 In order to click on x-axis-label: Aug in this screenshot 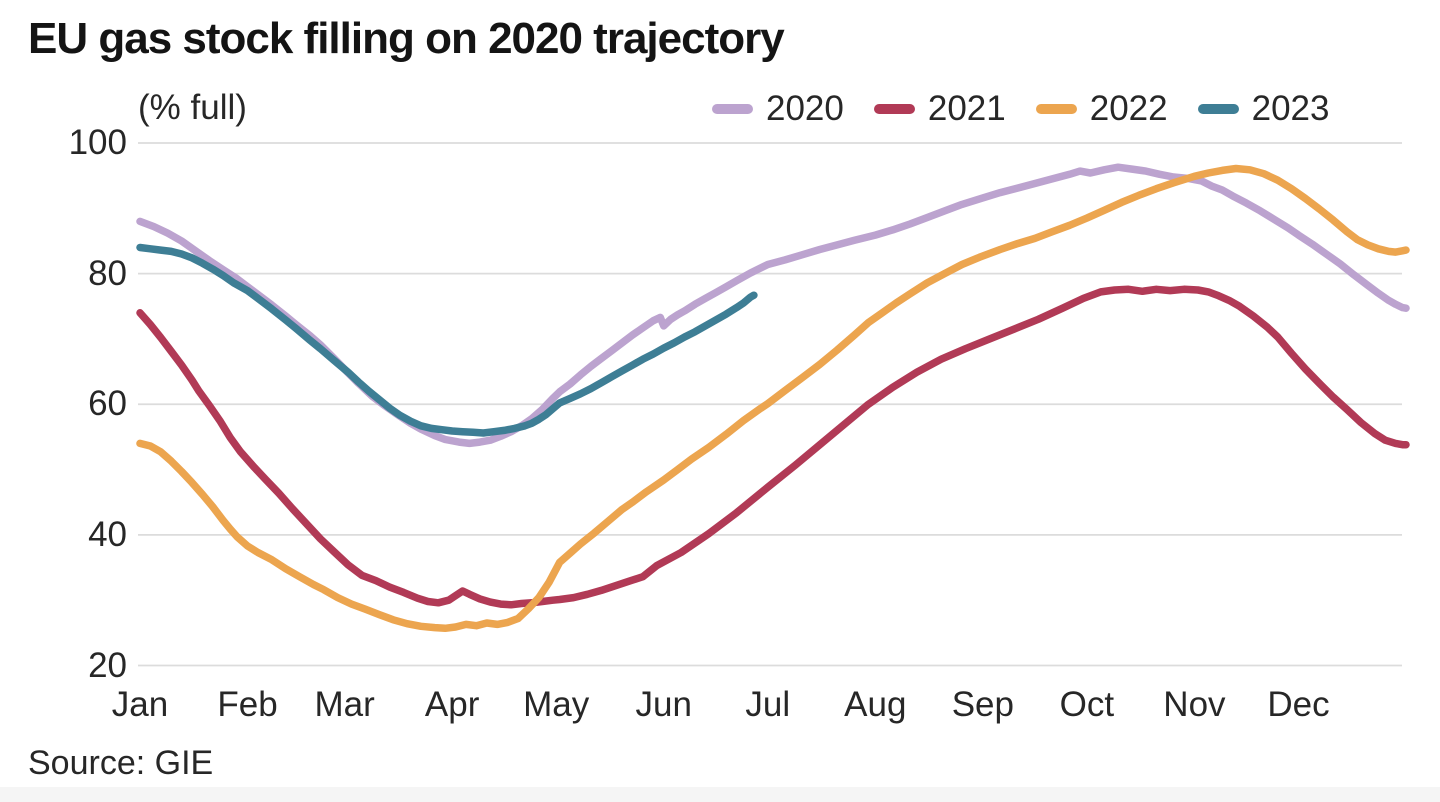, I will do `click(875, 704)`.